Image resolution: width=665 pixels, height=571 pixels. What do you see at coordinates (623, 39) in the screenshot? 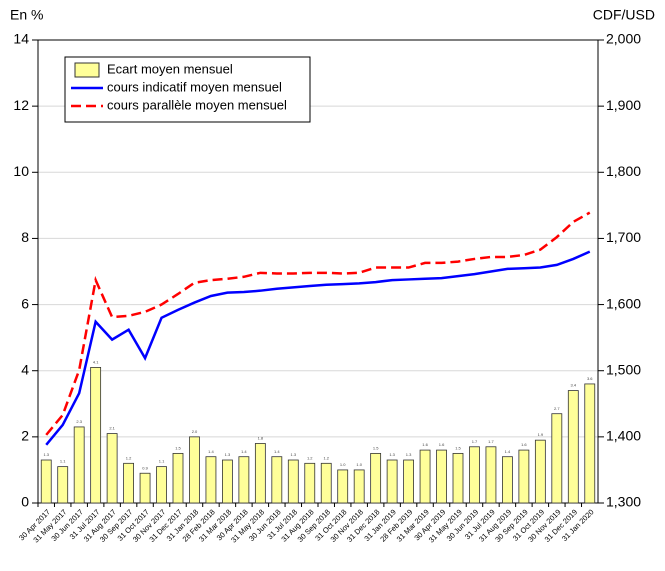
I see `y2-tick-label: 2,000` at bounding box center [623, 39].